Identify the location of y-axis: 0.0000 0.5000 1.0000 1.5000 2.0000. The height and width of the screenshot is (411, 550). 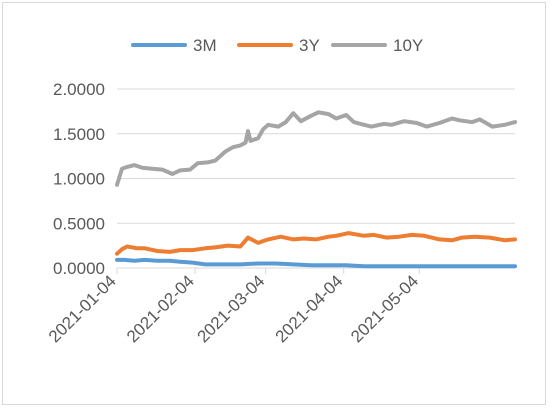
(79, 179).